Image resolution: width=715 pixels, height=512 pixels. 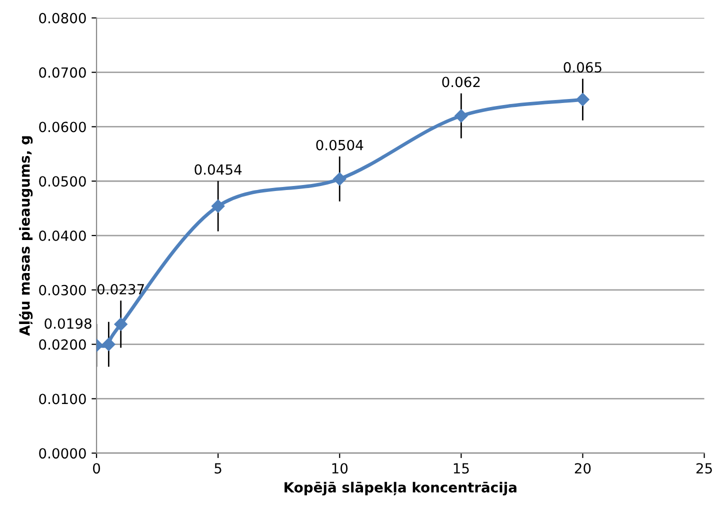 I want to click on data-label: 0.0198, so click(x=68, y=323).